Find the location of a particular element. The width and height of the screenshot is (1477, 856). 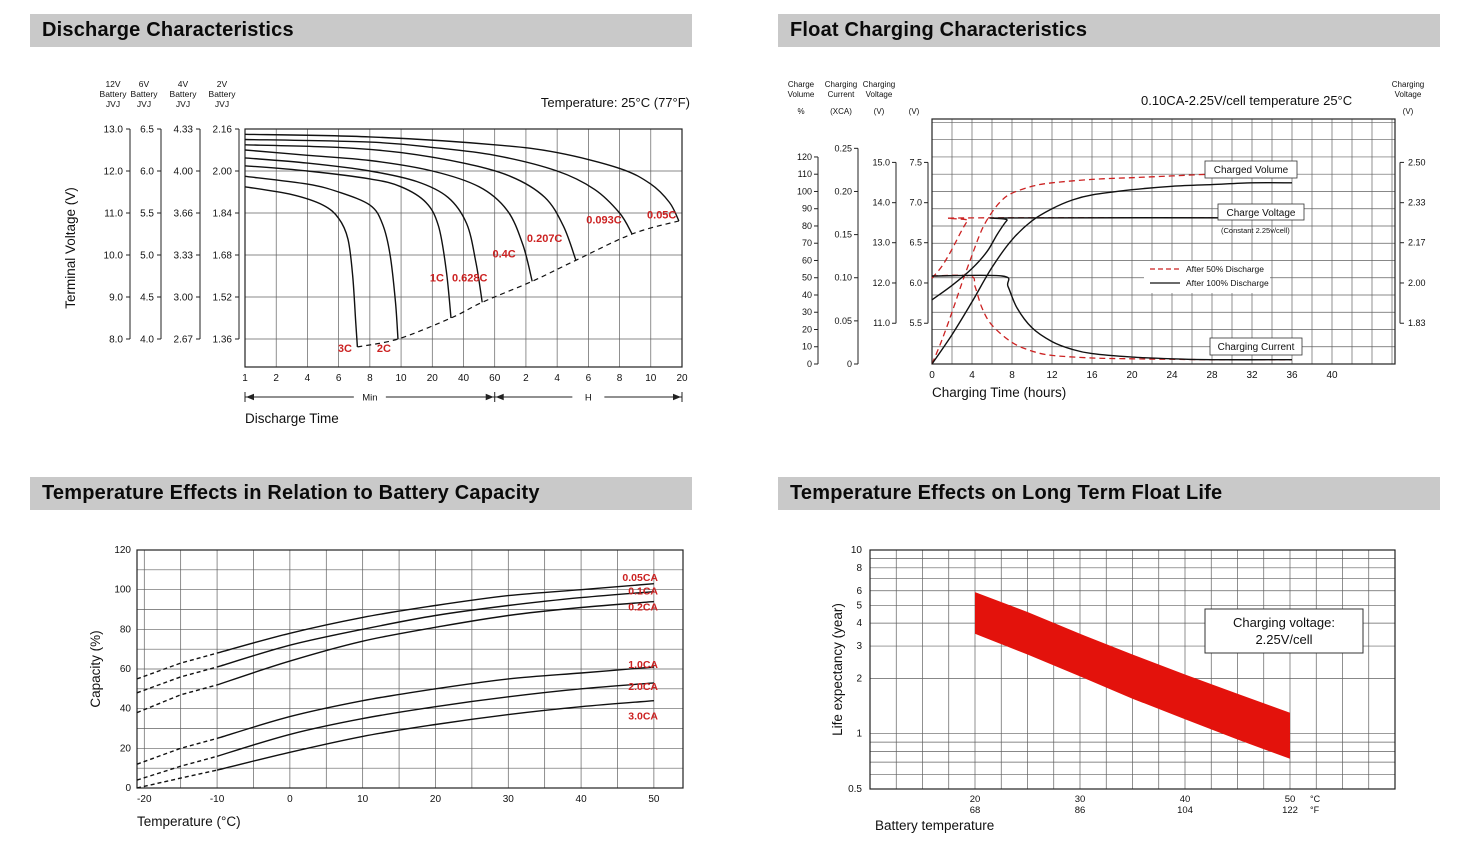

y-tick-label: 4.33 is located at coordinates (184, 130).